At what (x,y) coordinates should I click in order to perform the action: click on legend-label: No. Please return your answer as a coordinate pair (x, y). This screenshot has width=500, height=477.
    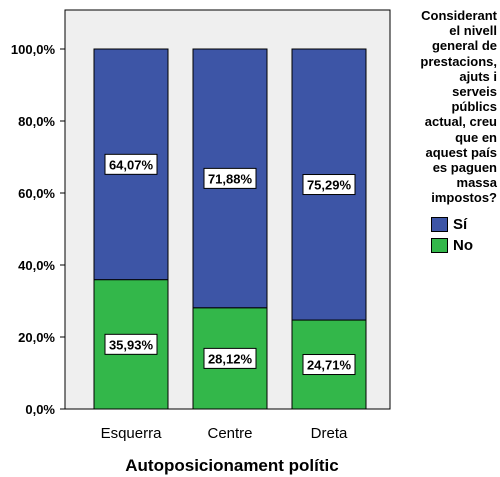
    Looking at the image, I should click on (463, 245).